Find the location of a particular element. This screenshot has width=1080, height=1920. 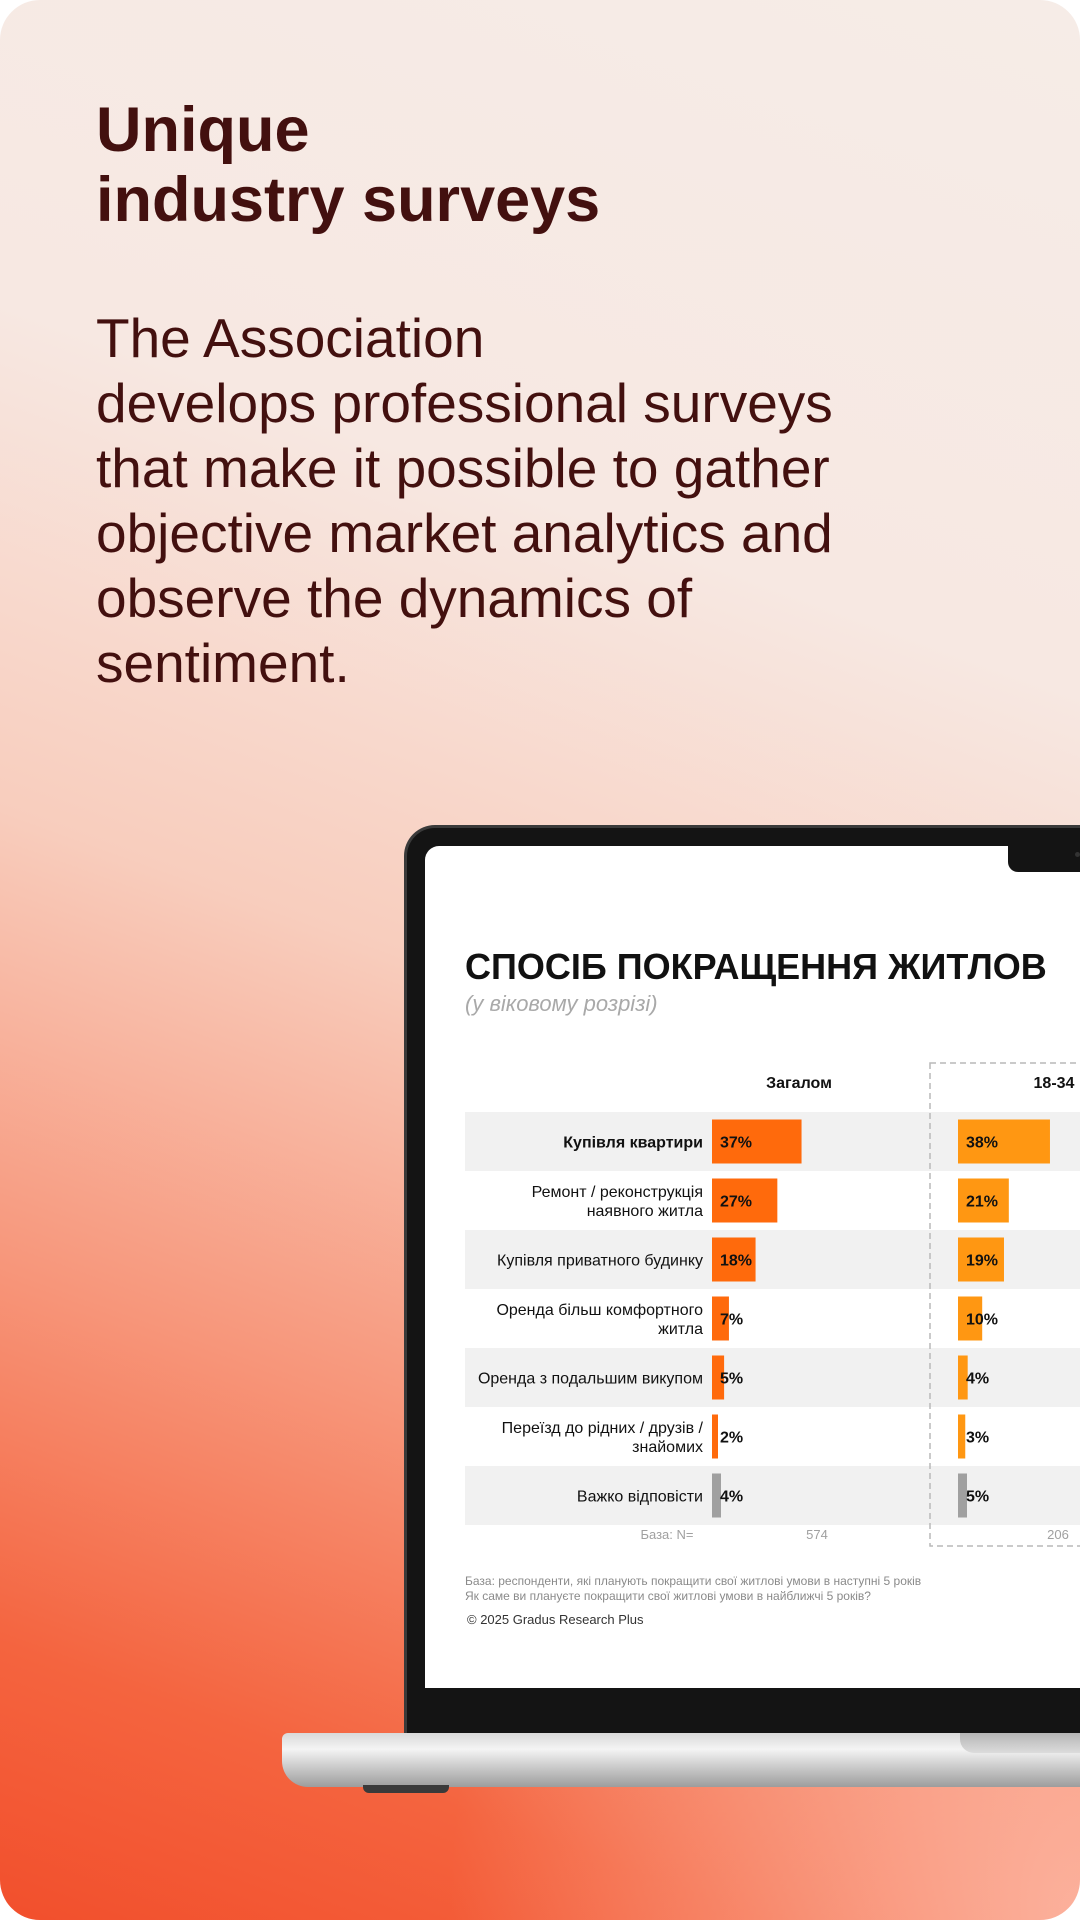

category-label: Важко відповісти is located at coordinates (640, 1497).